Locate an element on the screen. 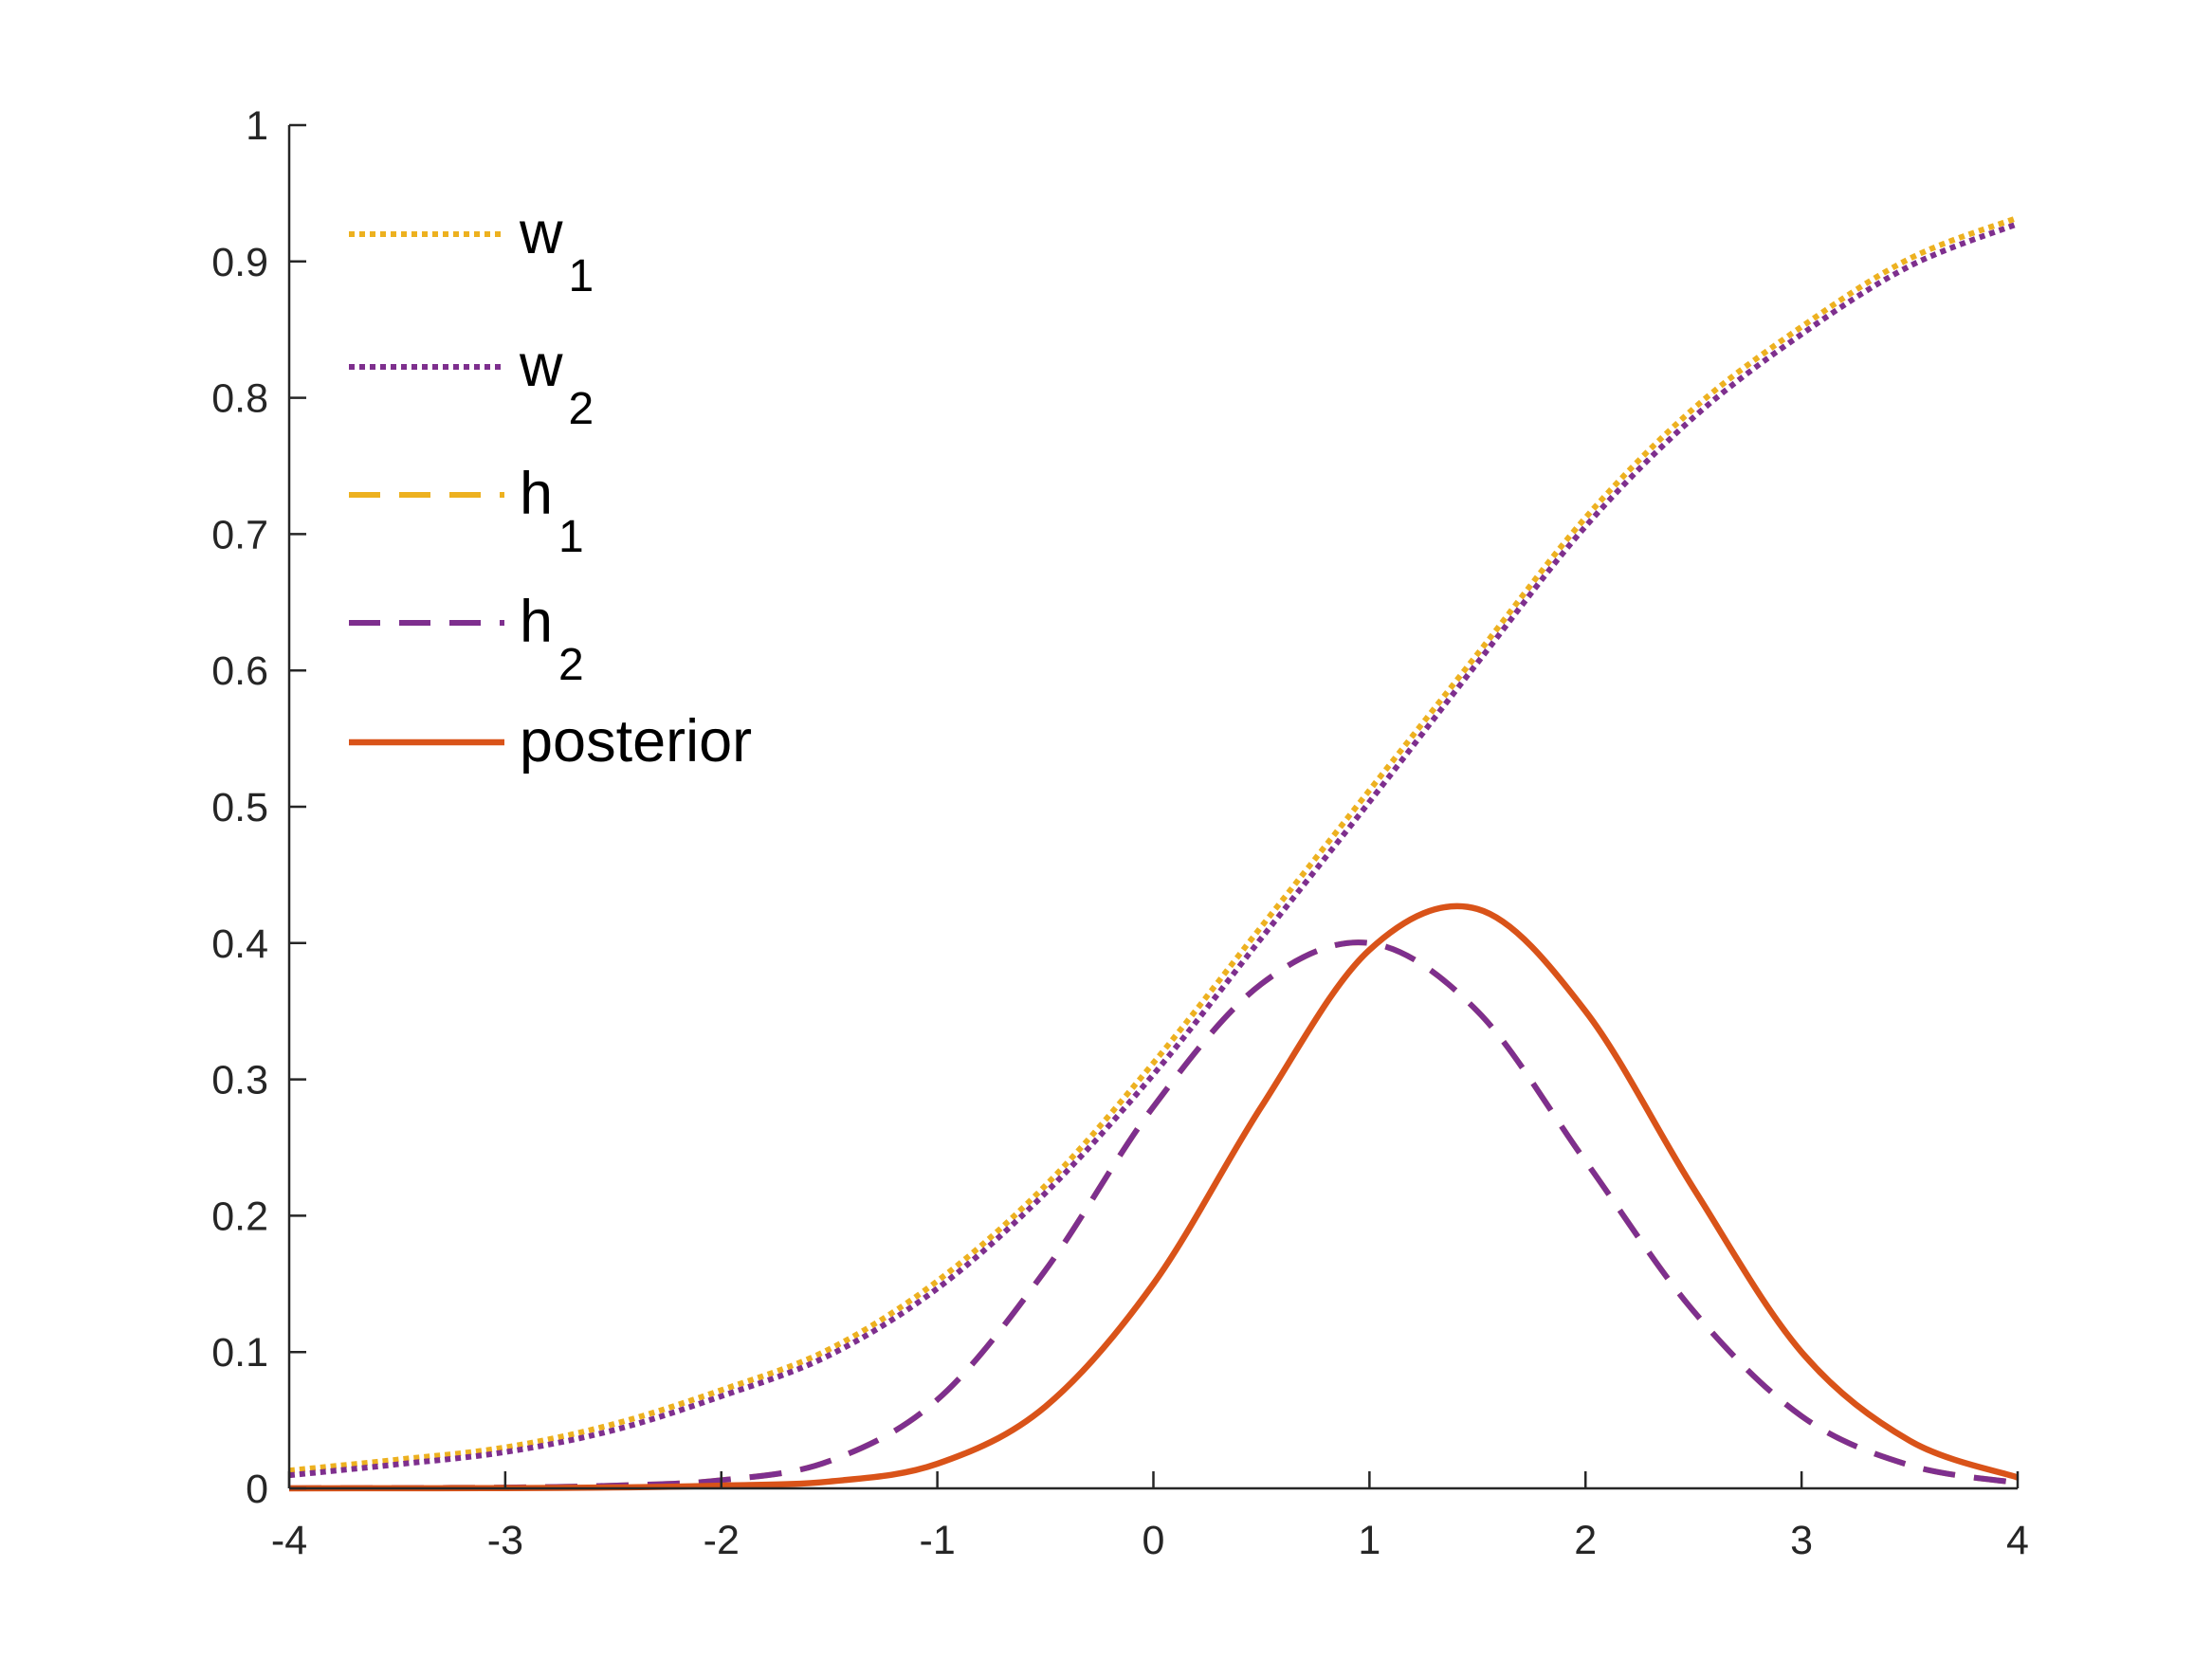 The width and height of the screenshot is (2212, 1659). x-tick-label: 3 is located at coordinates (1801, 1540).